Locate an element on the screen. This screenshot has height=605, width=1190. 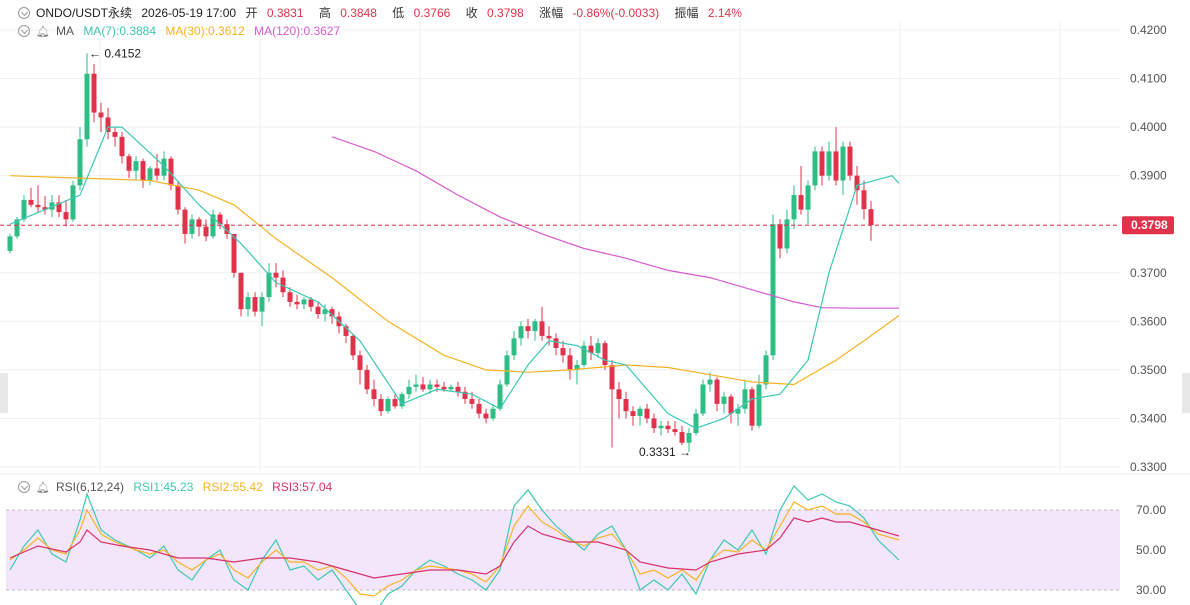
close-label: 收 is located at coordinates (471, 13).